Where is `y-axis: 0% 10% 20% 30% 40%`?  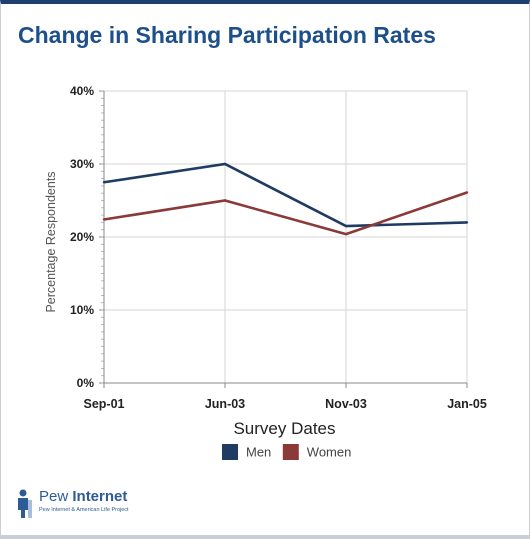
y-axis: 0% 10% 20% 30% 40% is located at coordinates (87, 237).